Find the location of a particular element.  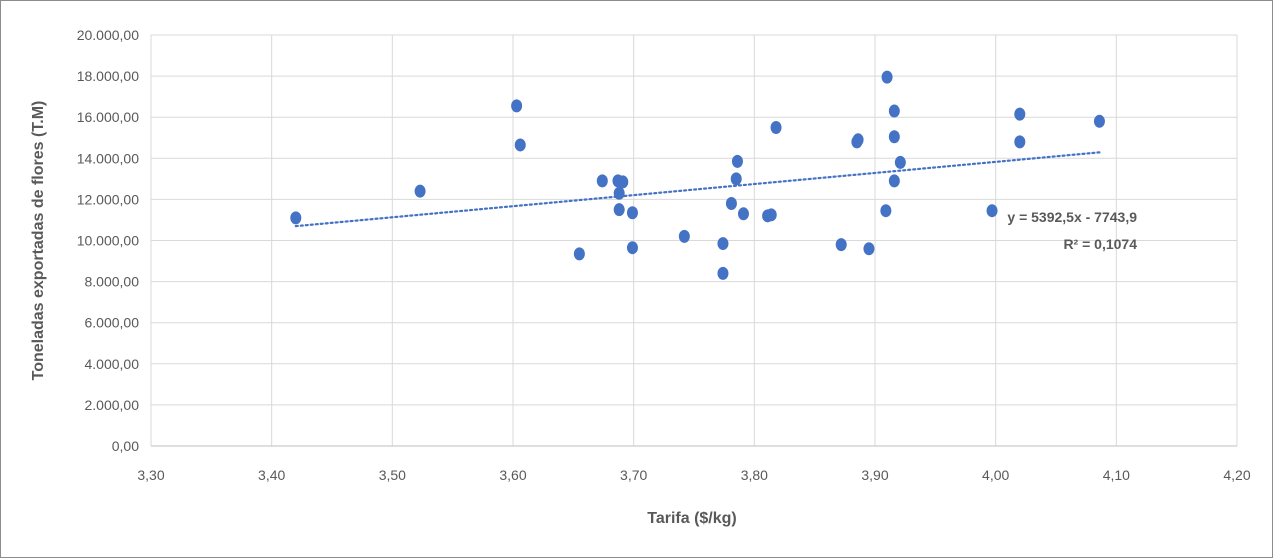

y-tick-label: 8.000,00 is located at coordinates (112, 282).